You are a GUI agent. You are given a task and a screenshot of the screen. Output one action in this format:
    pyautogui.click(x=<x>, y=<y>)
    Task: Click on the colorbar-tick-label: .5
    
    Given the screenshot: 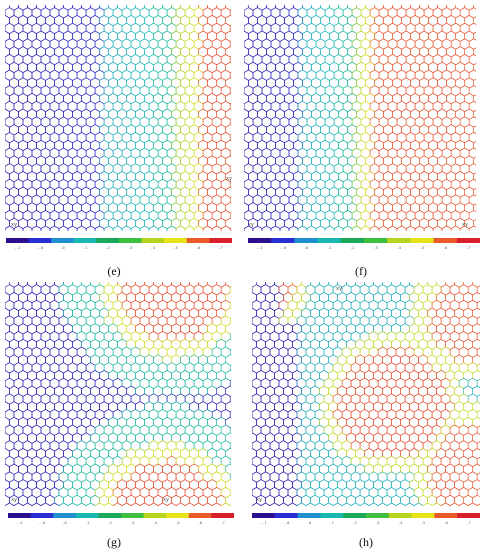 What is the action you would take?
    pyautogui.click(x=175, y=248)
    